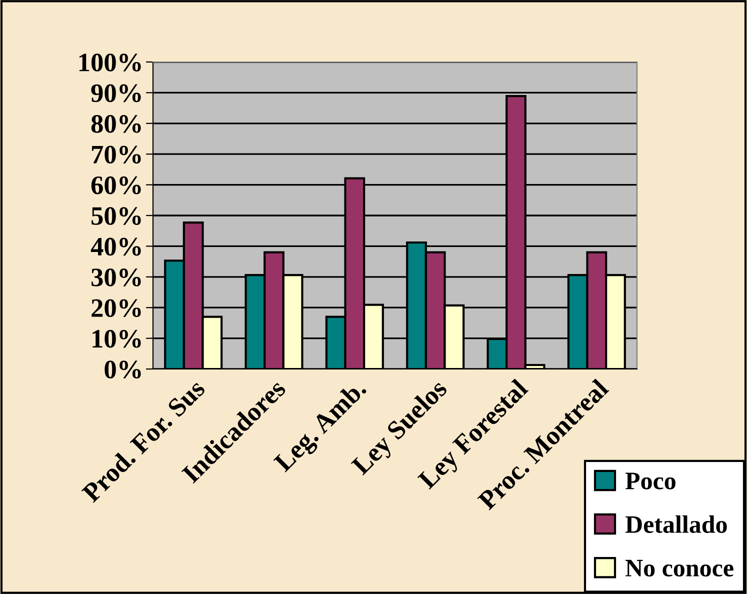 Image resolution: width=747 pixels, height=594 pixels. Describe the element at coordinates (115, 247) in the screenshot. I see `y-tick-label: 40%` at that location.